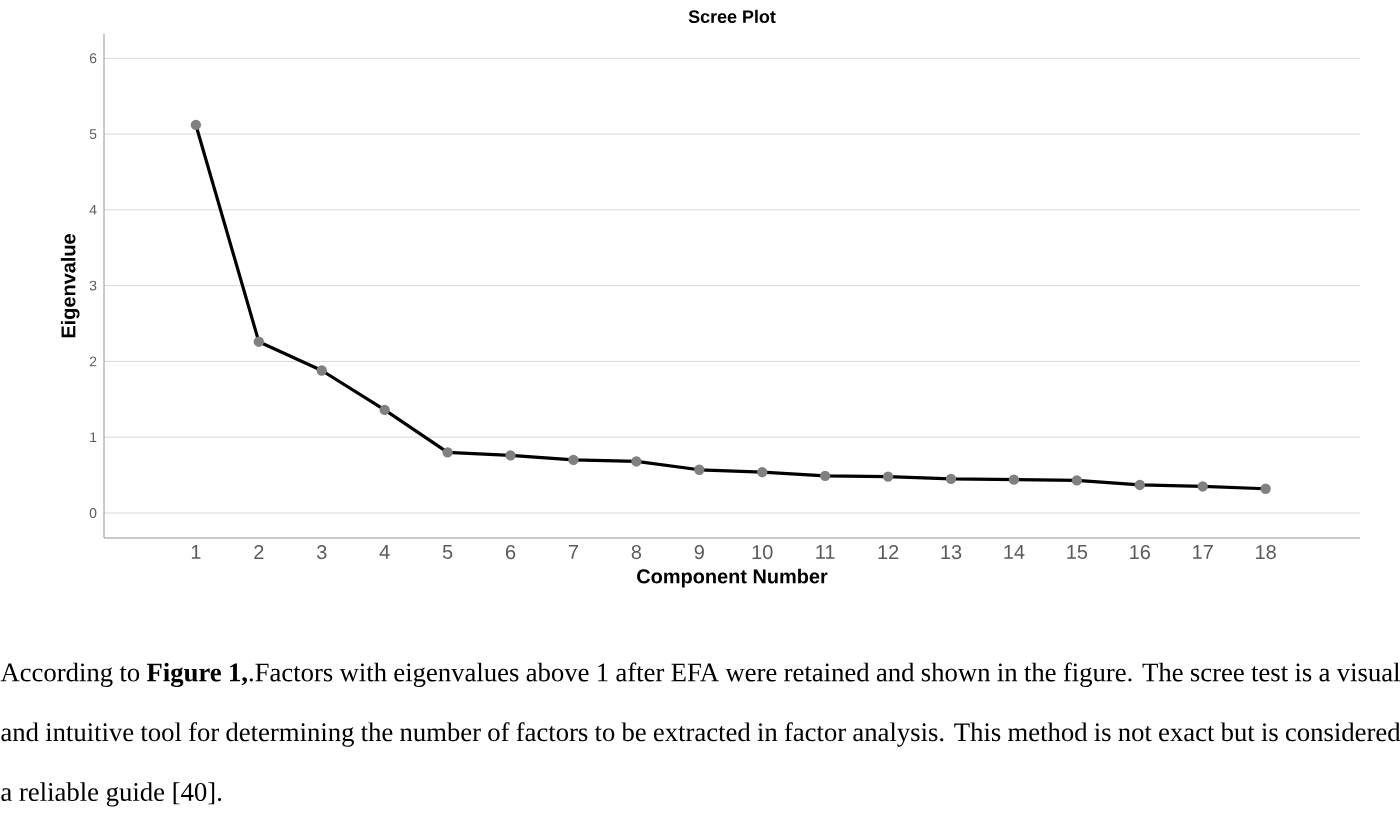 Image resolution: width=1400 pixels, height=834 pixels. Describe the element at coordinates (196, 552) in the screenshot. I see `x-tick-label: 1` at that location.